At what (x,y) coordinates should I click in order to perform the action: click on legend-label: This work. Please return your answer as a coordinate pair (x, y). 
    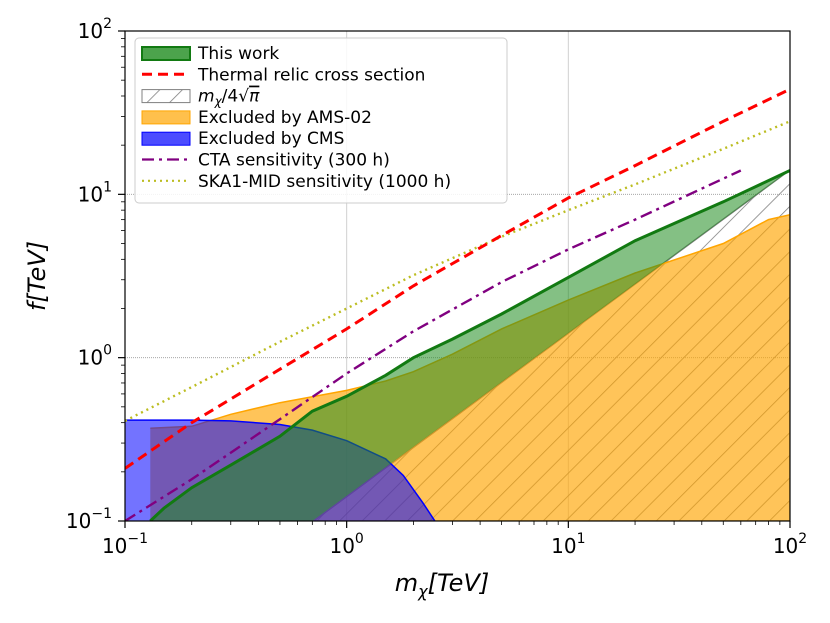
    Looking at the image, I should click on (238, 54).